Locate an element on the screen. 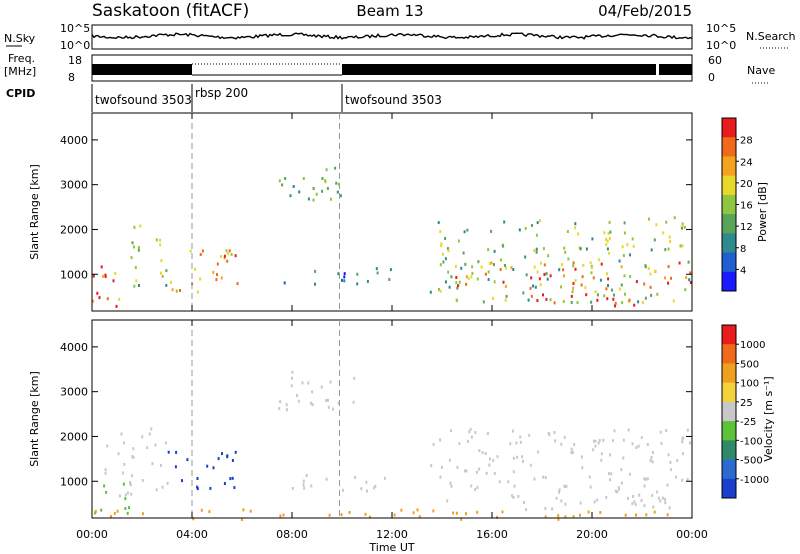 Image resolution: width=800 pixels, height=554 pixels. velocity-colorbar-frame is located at coordinates (729, 411).